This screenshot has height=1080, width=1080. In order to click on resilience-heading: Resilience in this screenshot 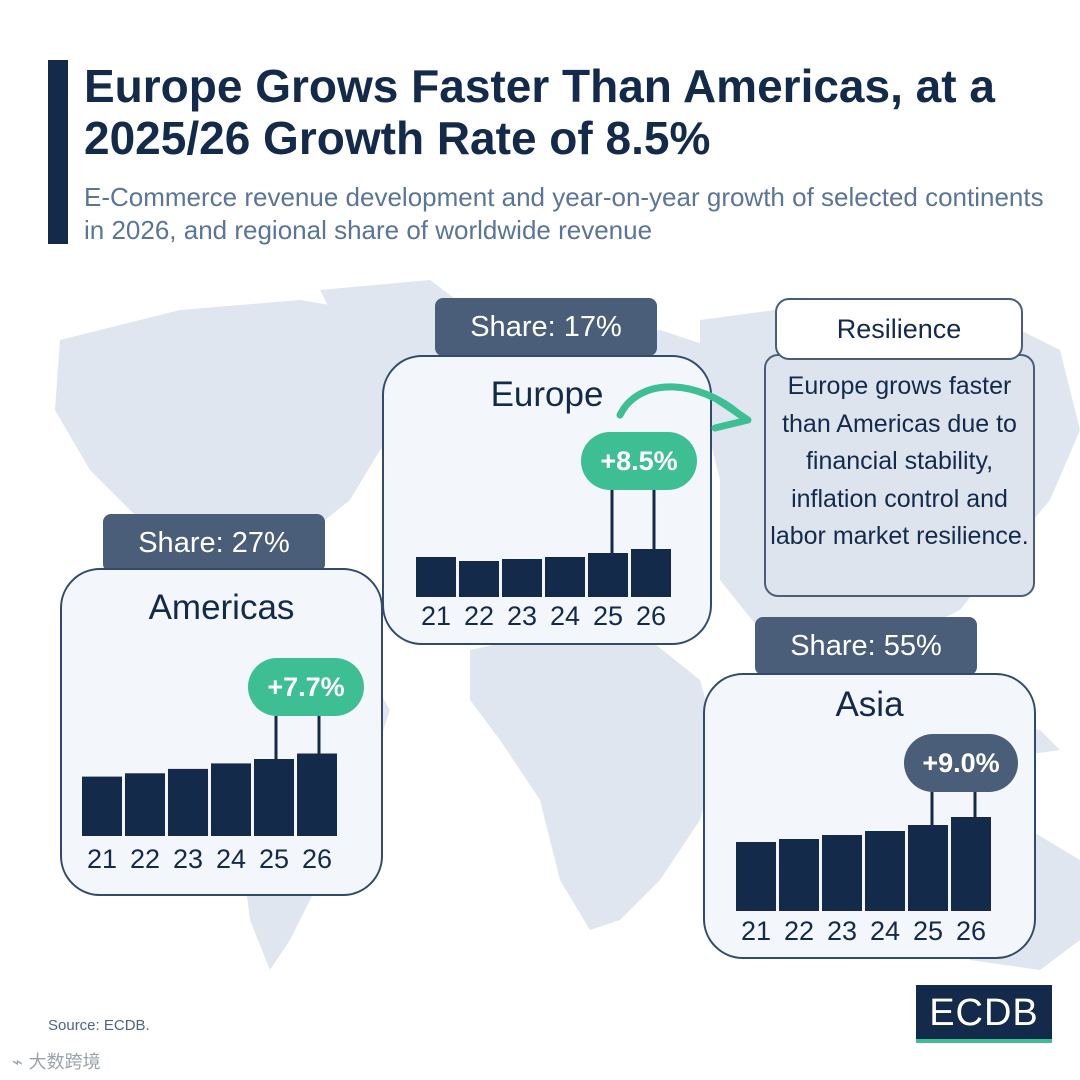, I will do `click(899, 329)`.